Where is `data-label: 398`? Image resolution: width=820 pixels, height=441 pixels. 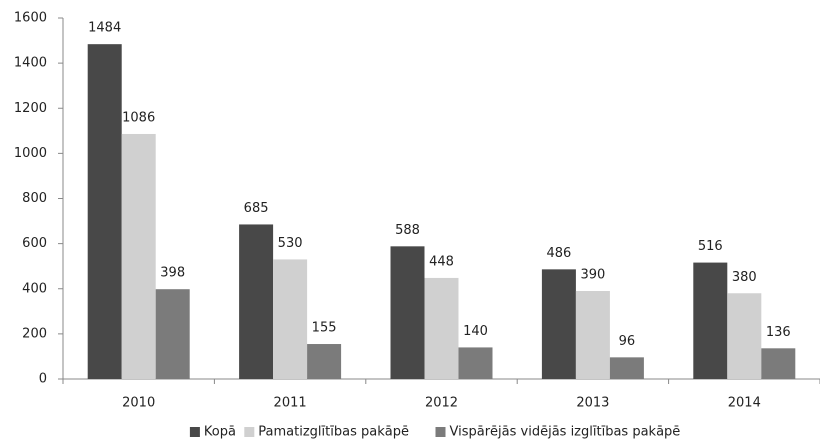 data-label: 398 is located at coordinates (172, 273).